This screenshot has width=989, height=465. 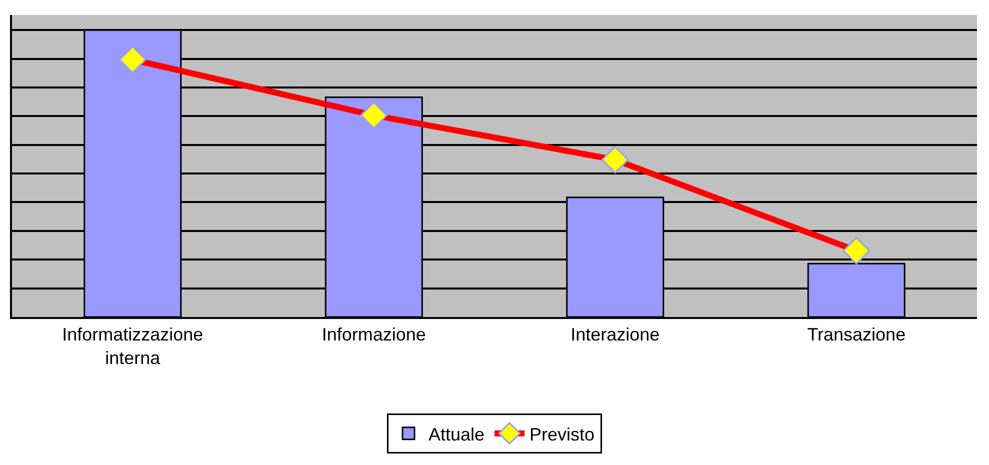 What do you see at coordinates (133, 346) in the screenshot?
I see `x-tick-label: Informatizzazione interna` at bounding box center [133, 346].